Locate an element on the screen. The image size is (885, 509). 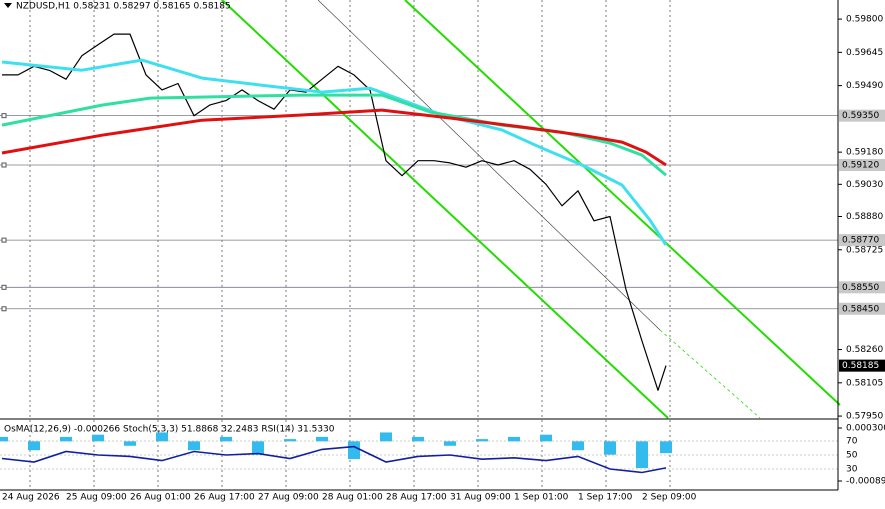
level-label: 0.58450 is located at coordinates (860, 309).